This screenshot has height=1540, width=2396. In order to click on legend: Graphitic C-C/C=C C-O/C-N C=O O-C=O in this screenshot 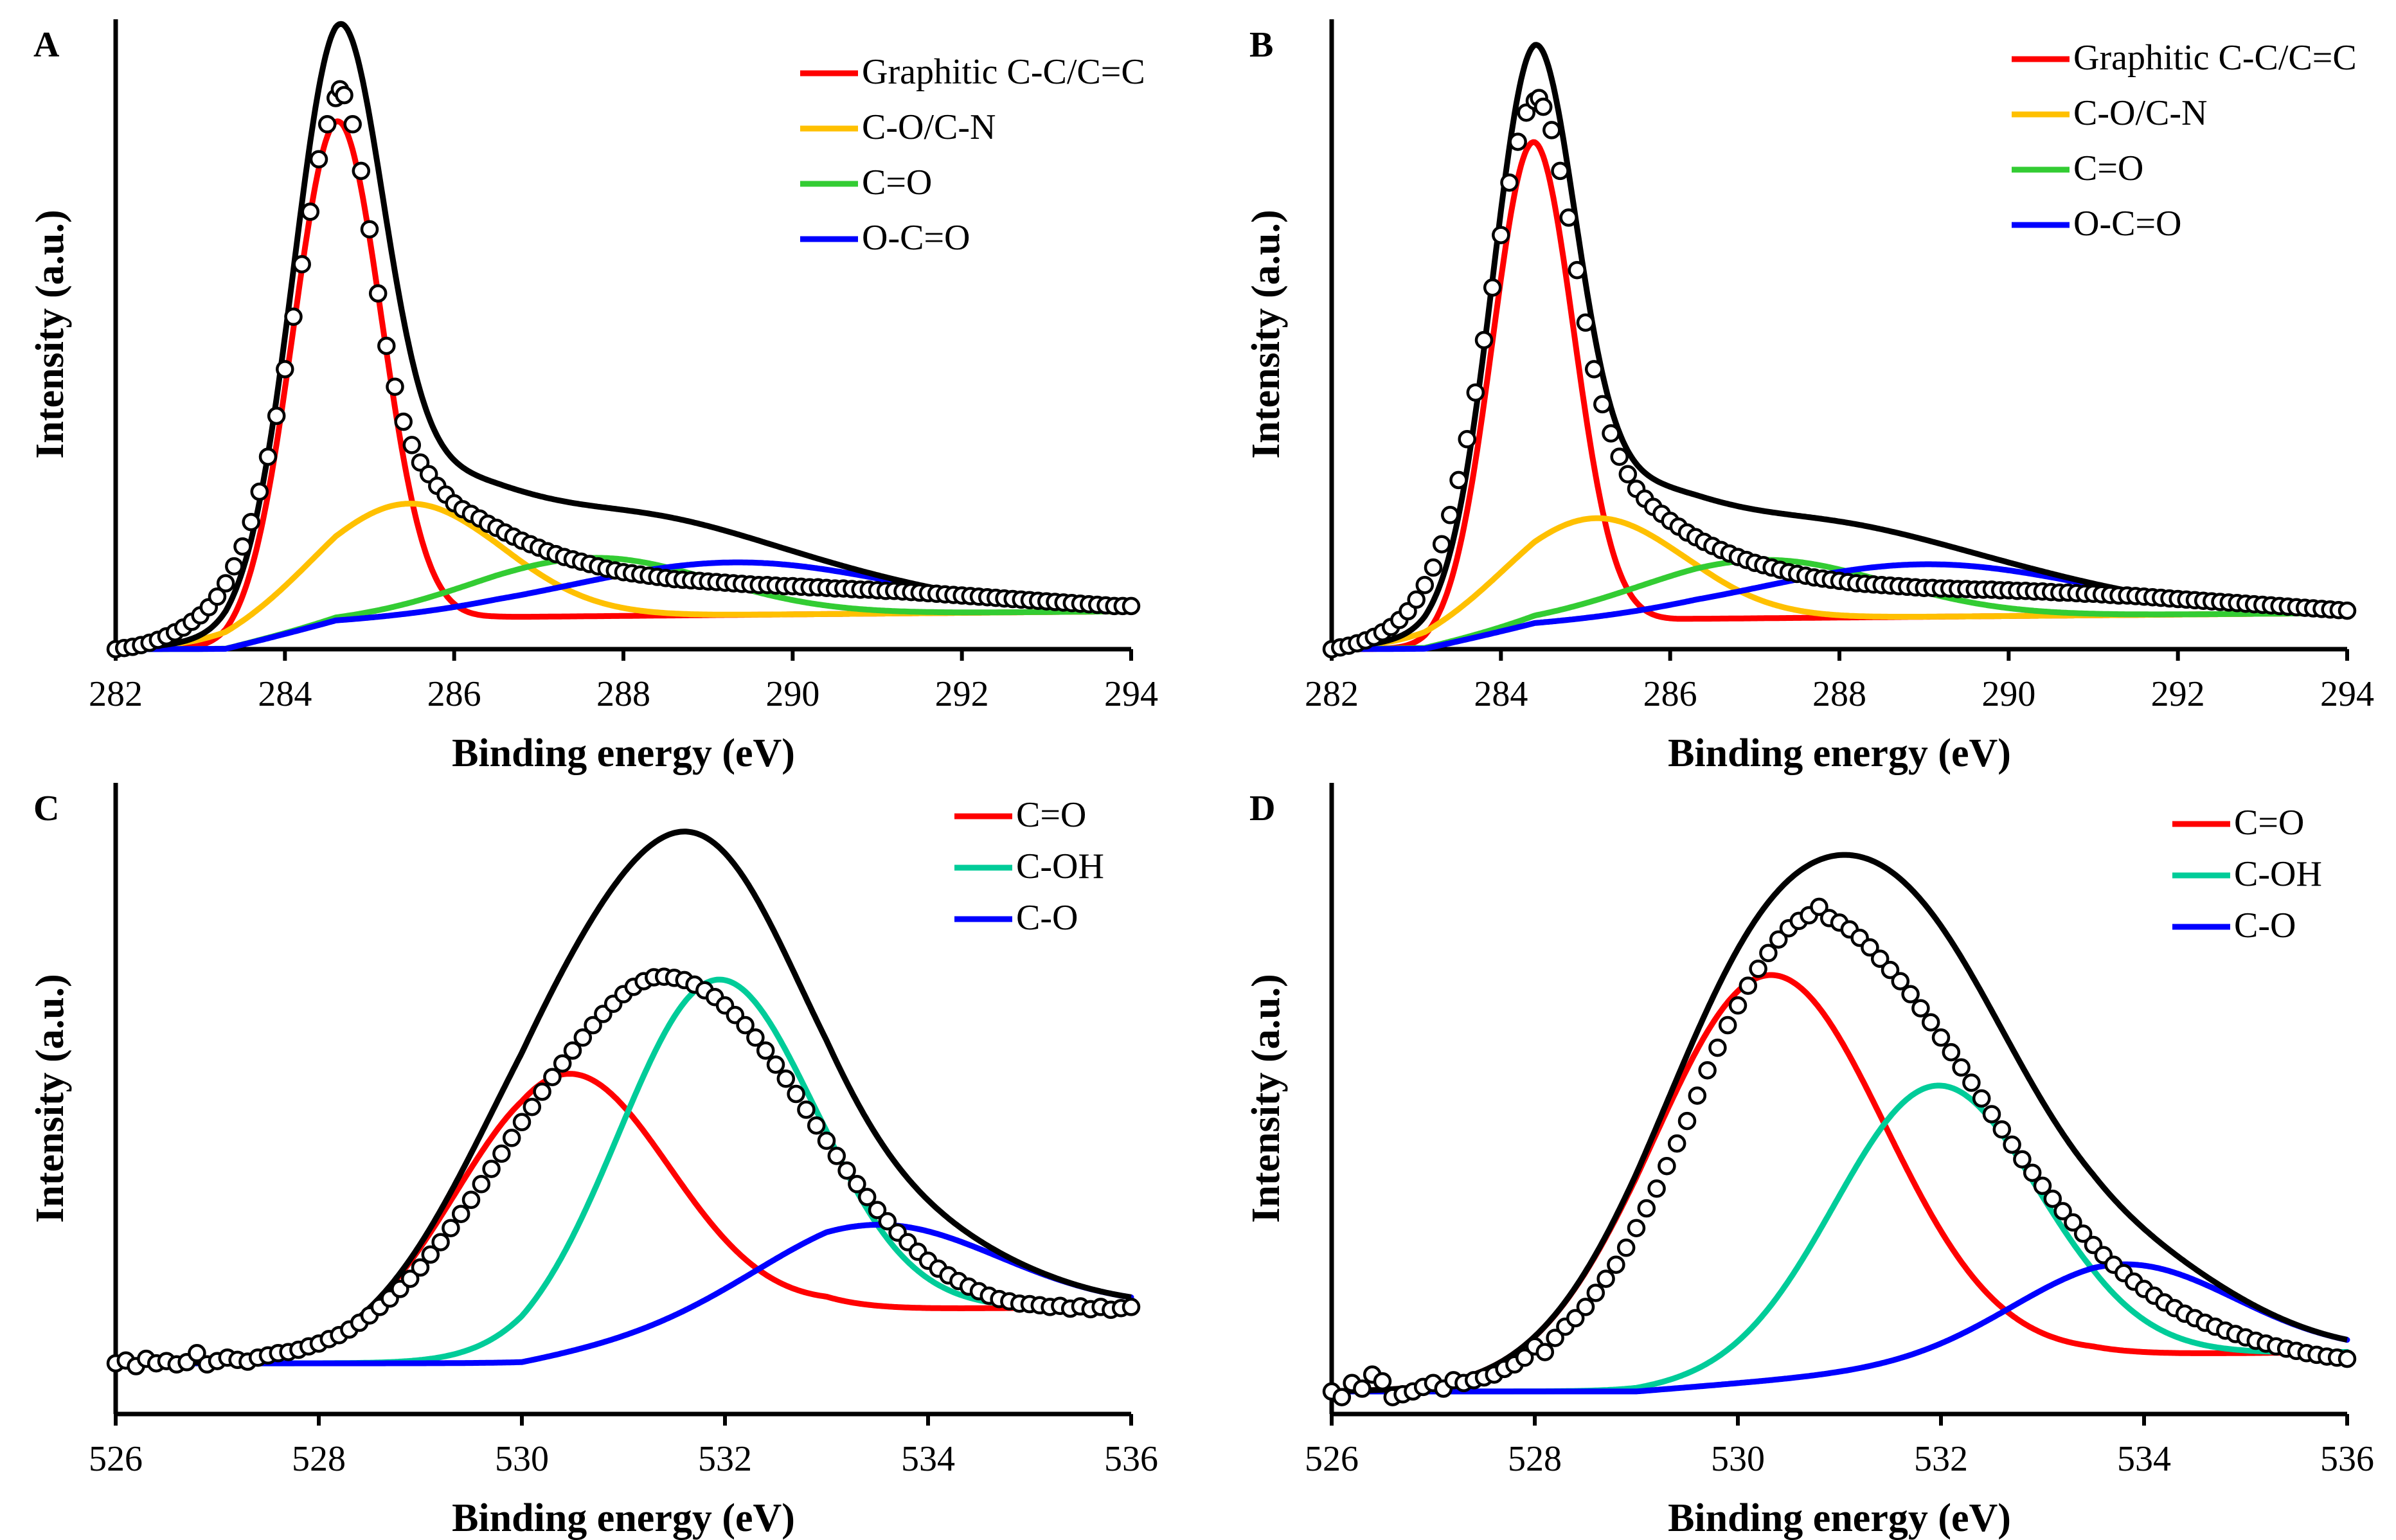, I will do `click(2184, 141)`.